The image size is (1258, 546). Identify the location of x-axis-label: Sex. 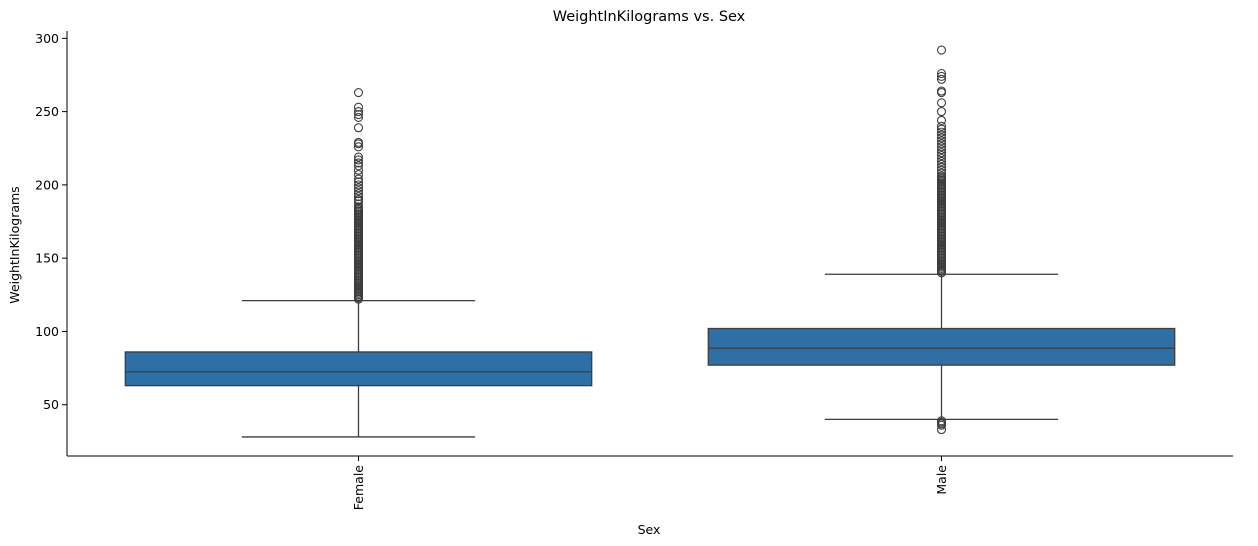
(649, 529).